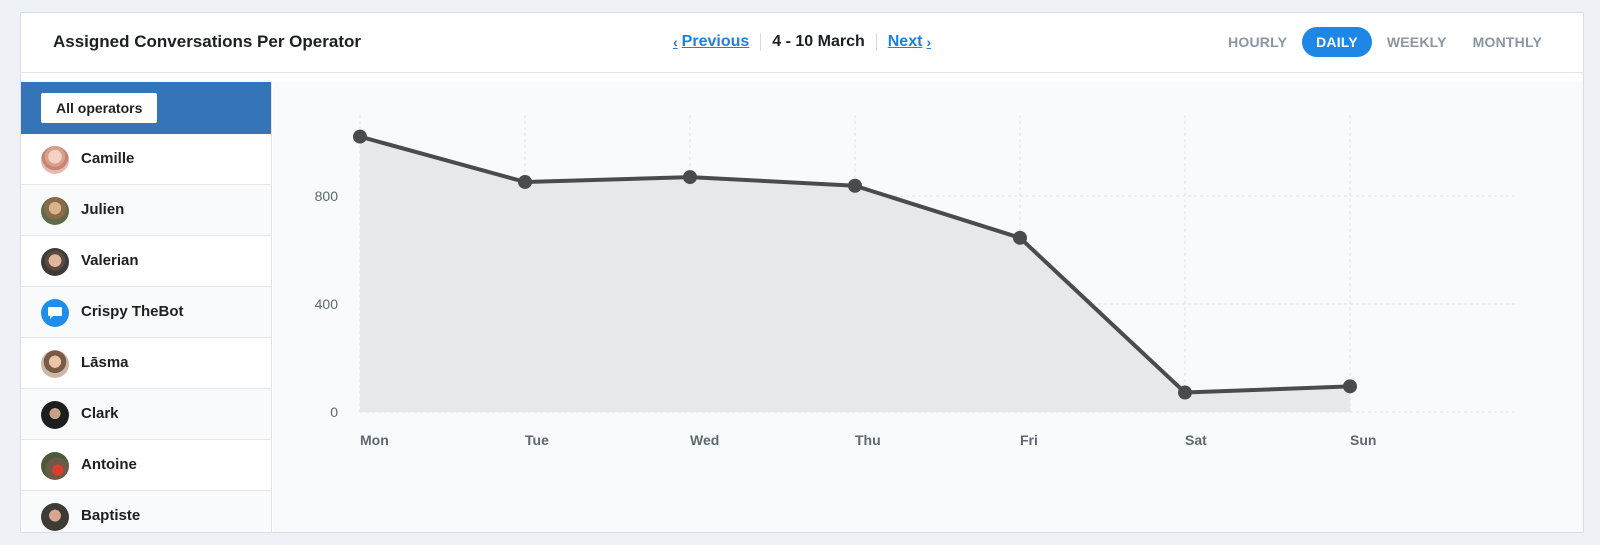  Describe the element at coordinates (334, 412) in the screenshot. I see `y-tick-label: 0` at that location.